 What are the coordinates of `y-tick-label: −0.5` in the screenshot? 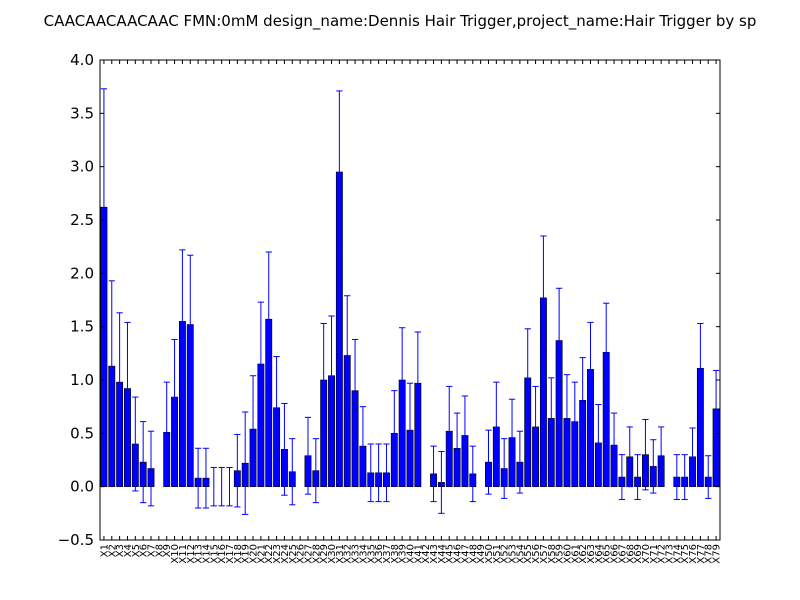 It's located at (76, 540).